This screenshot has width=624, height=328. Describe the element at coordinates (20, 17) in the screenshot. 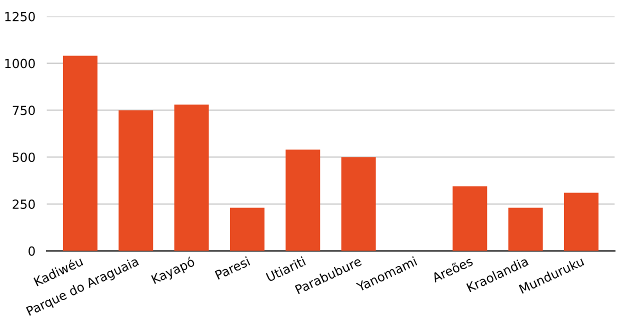

I see `y-tick-label: 1250` at that location.